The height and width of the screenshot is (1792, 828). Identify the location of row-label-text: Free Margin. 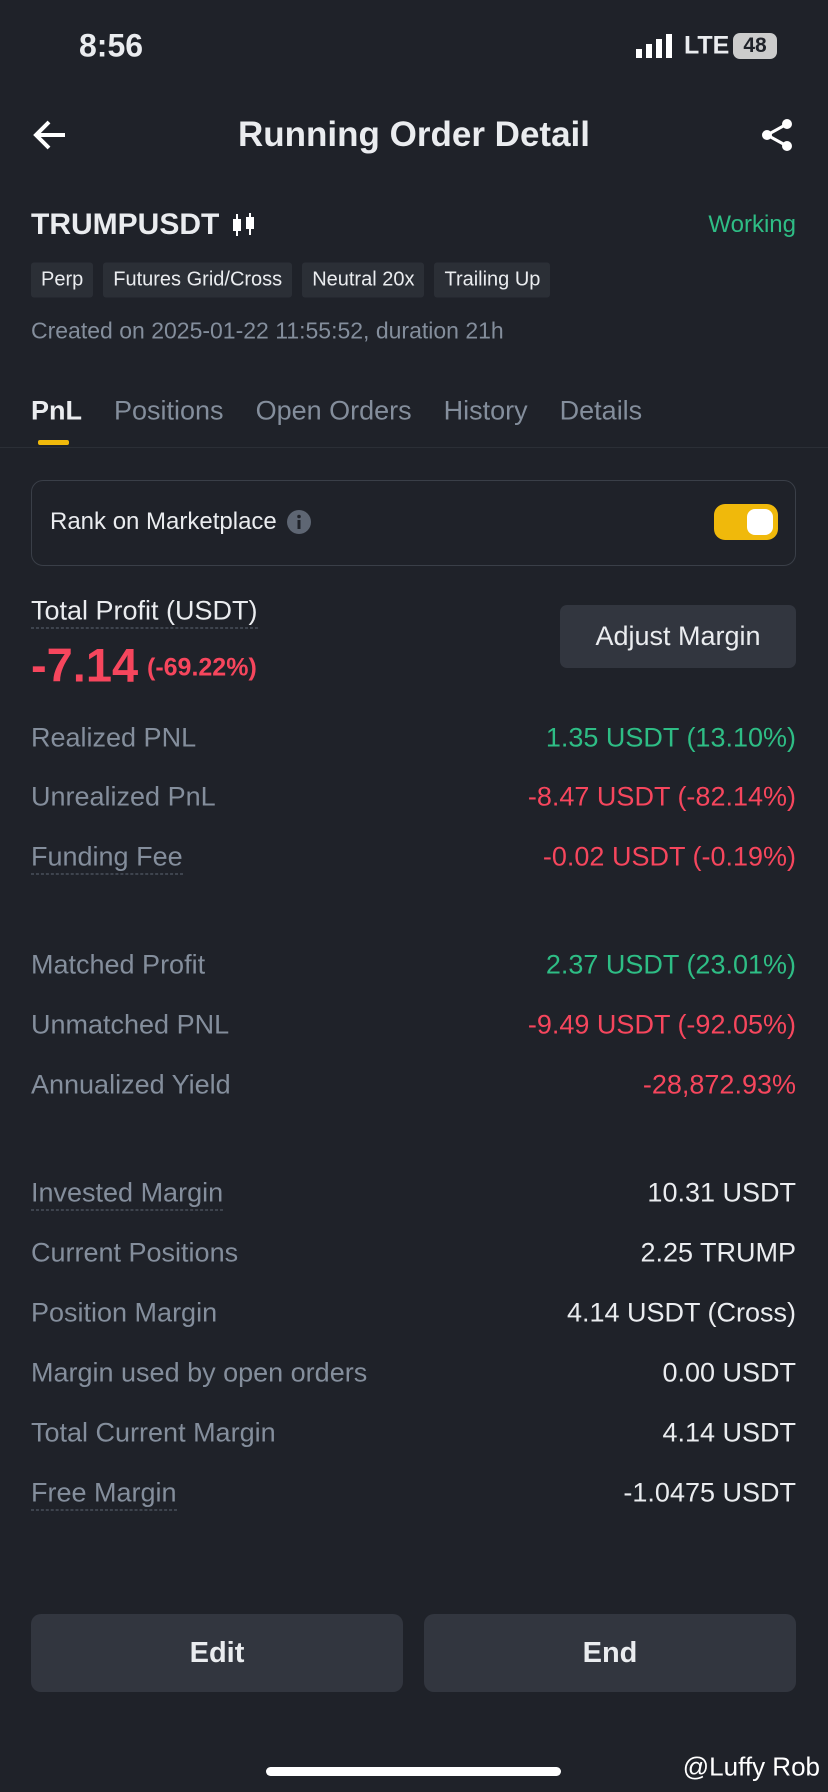
(104, 1494).